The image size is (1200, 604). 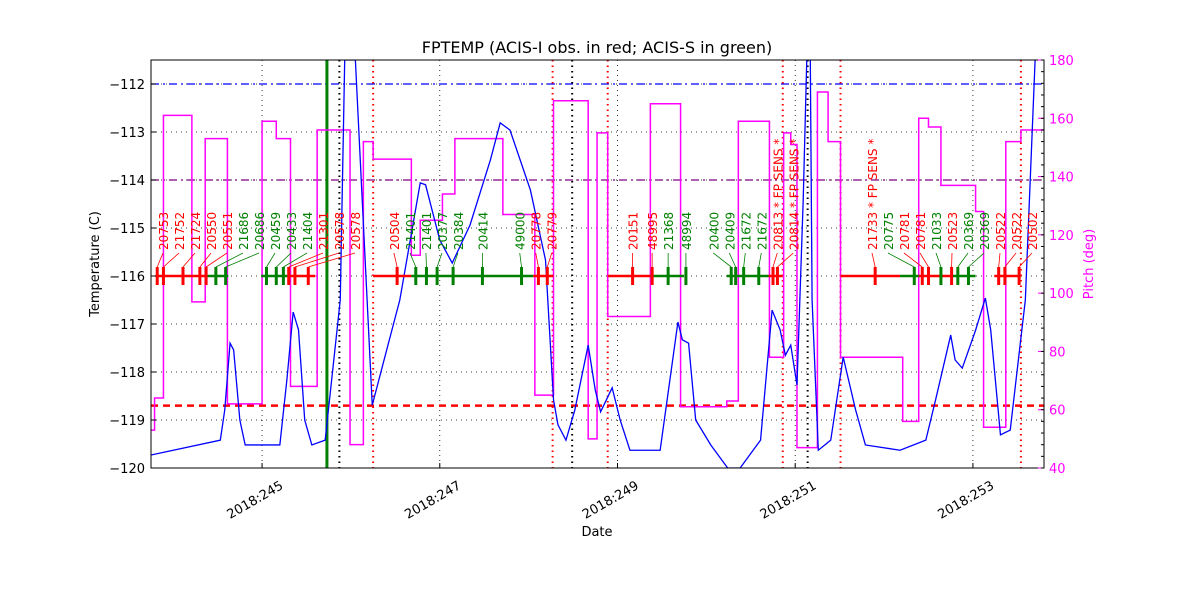 I want to click on obs-label: 20414, so click(x=483, y=231).